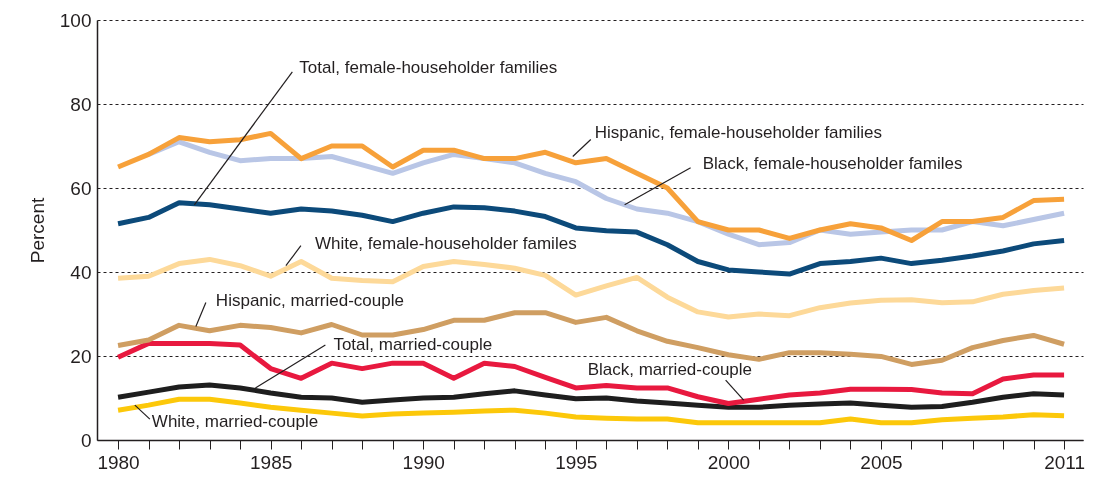 The image size is (1093, 481). What do you see at coordinates (413, 344) in the screenshot?
I see `annotation: Total, married-couple` at bounding box center [413, 344].